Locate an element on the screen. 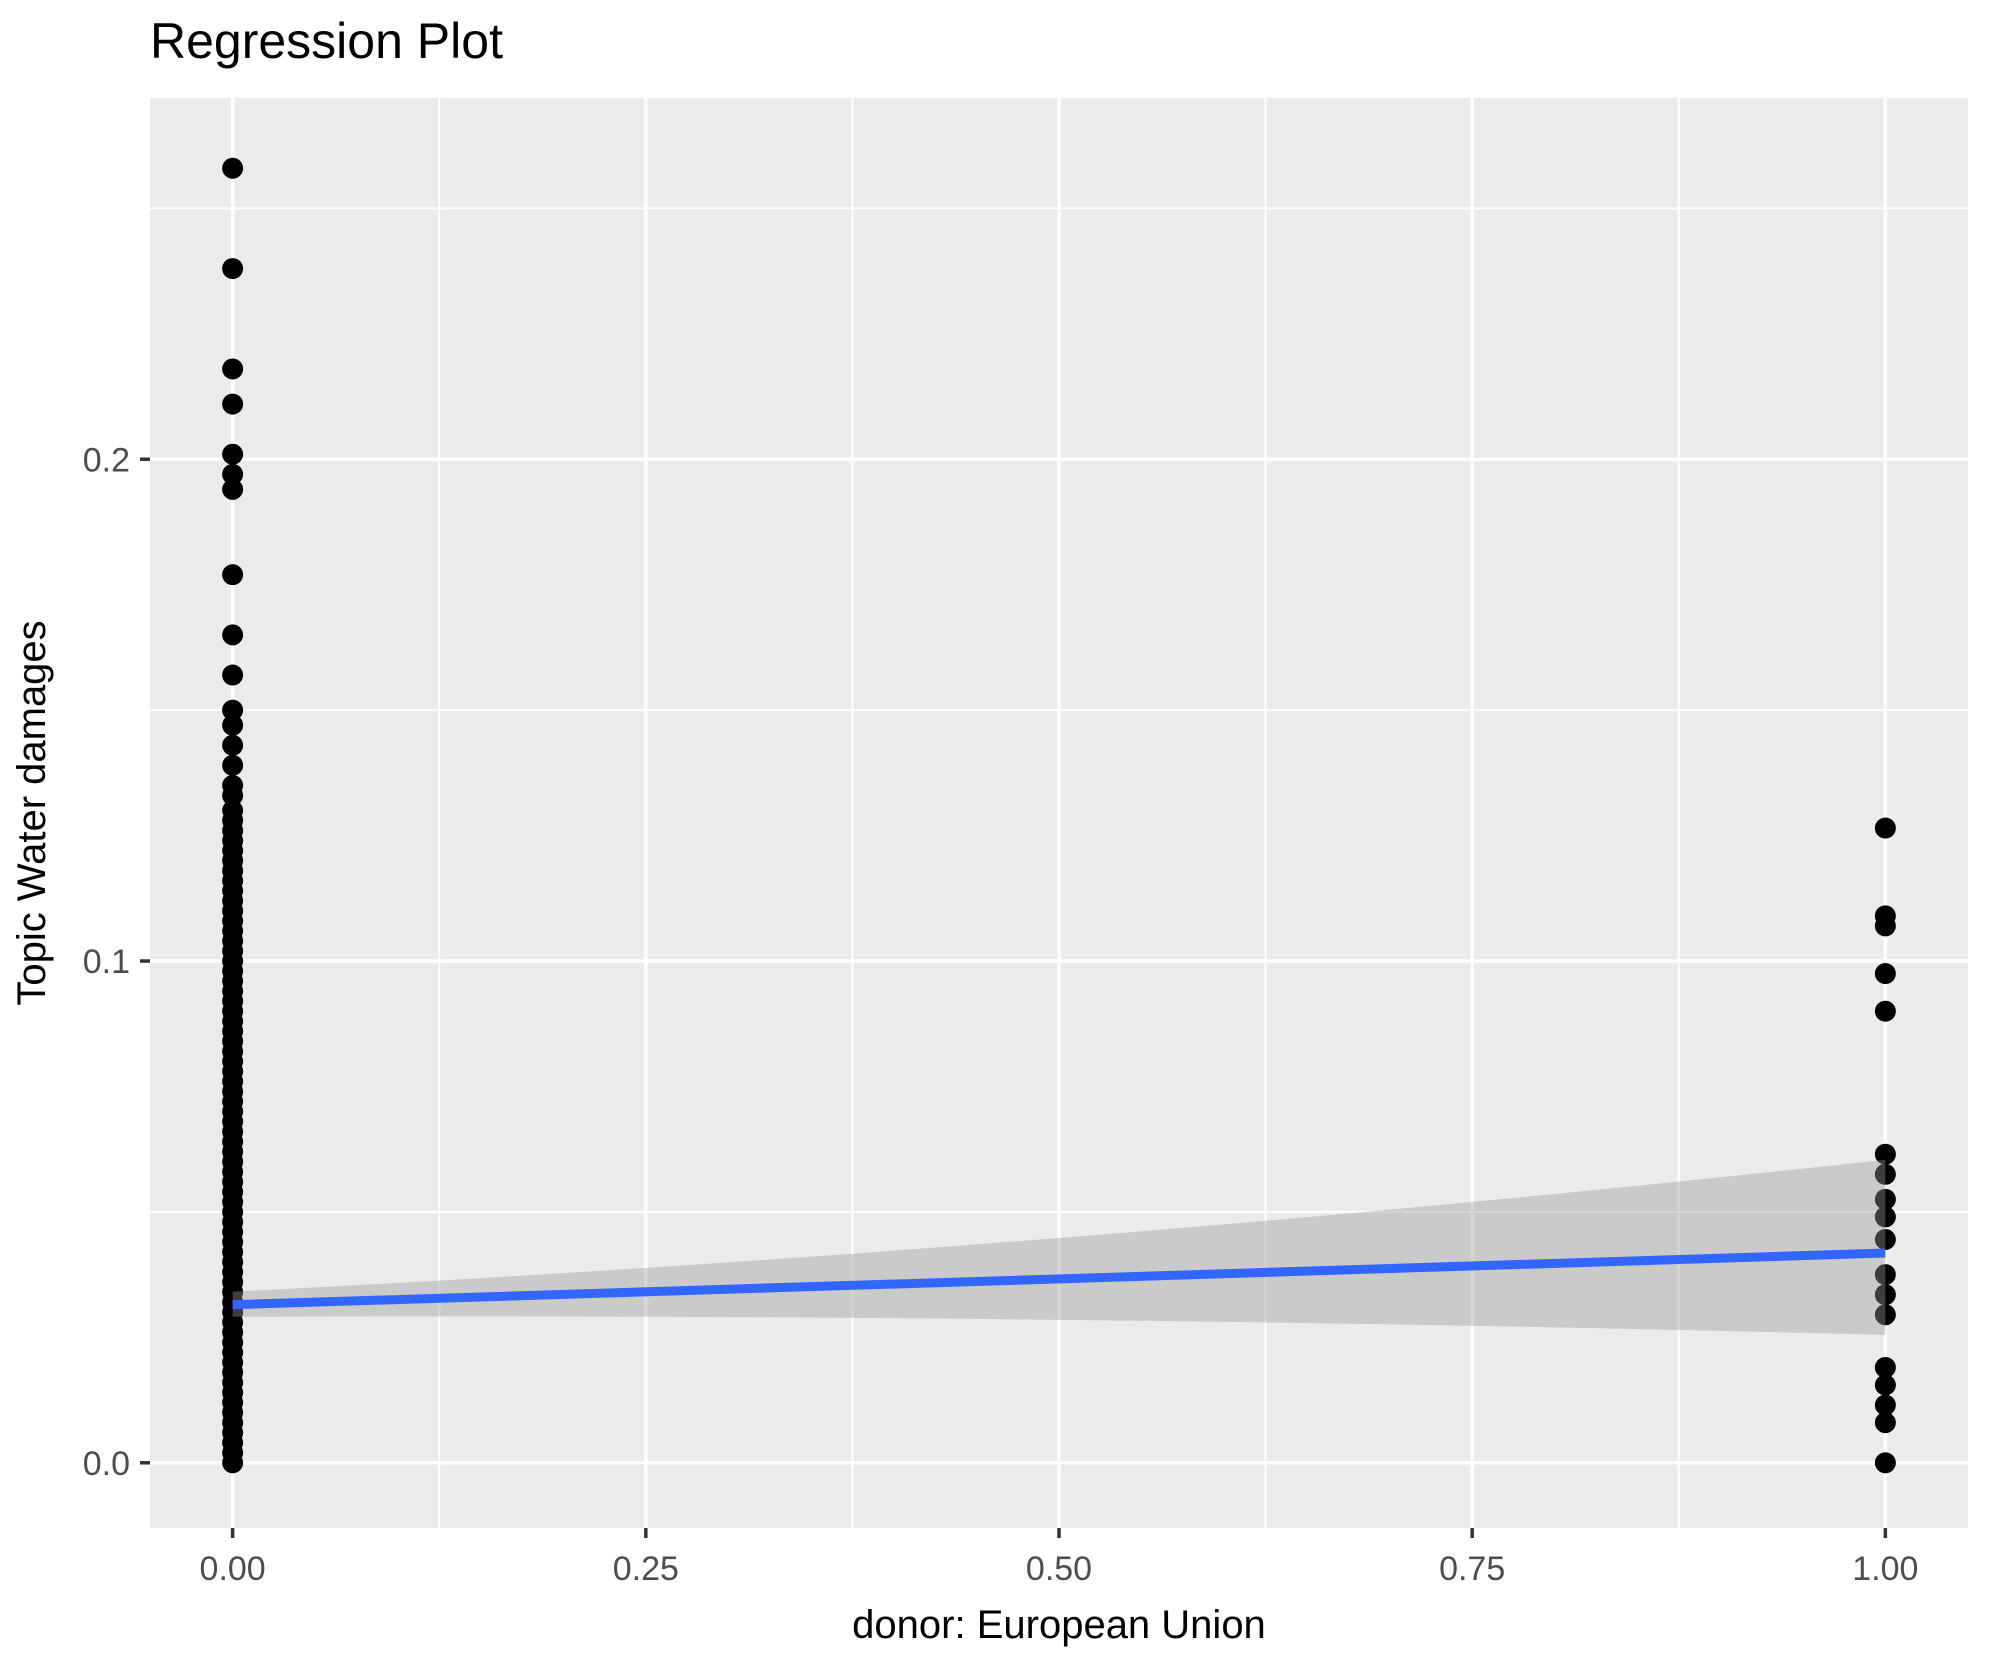 This screenshot has height=1665, width=1990. regression-line is located at coordinates (1059, 1279).